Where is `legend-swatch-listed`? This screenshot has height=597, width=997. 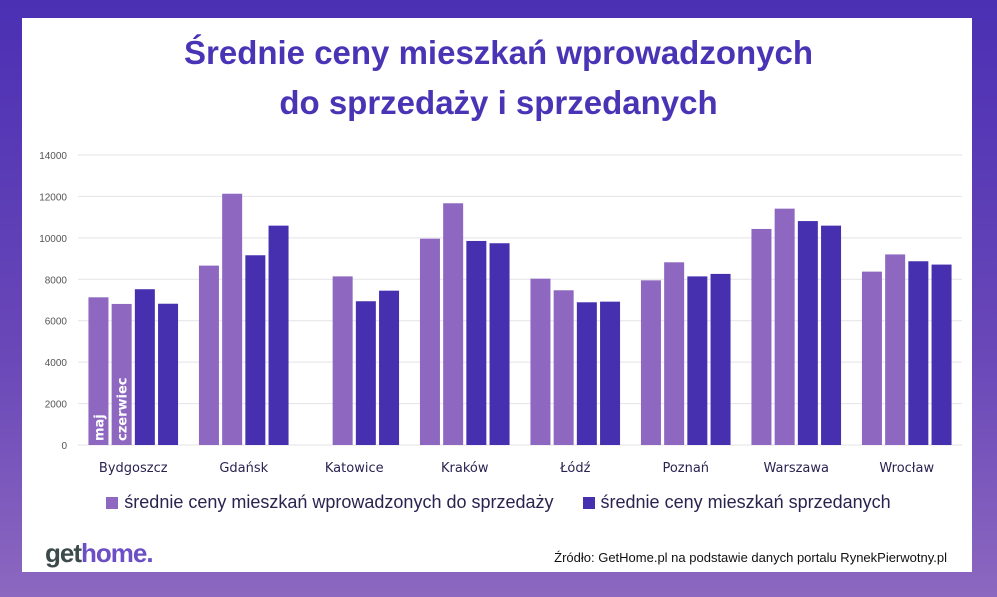
legend-swatch-listed is located at coordinates (112, 502).